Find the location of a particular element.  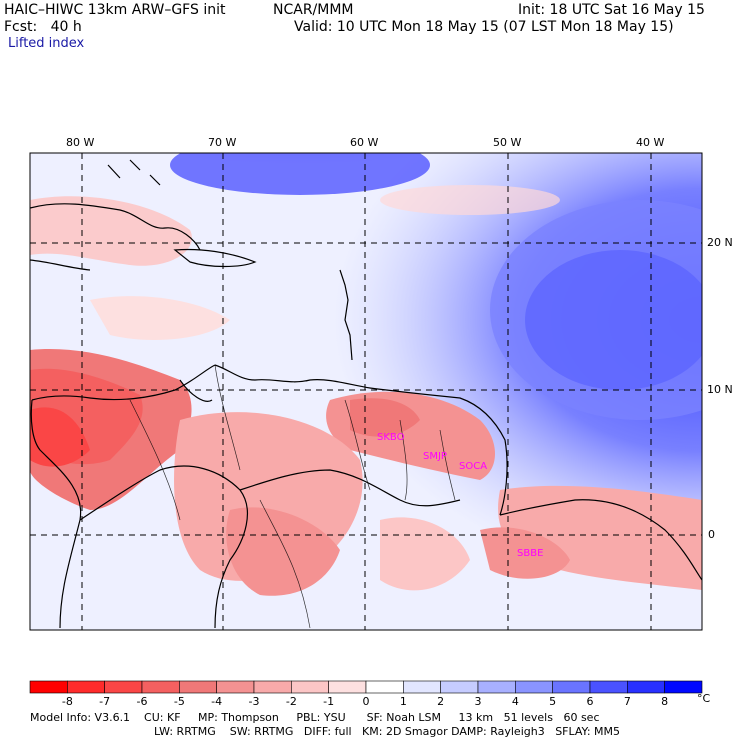

colorbar-tick-label: -6 is located at coordinates (142, 701).